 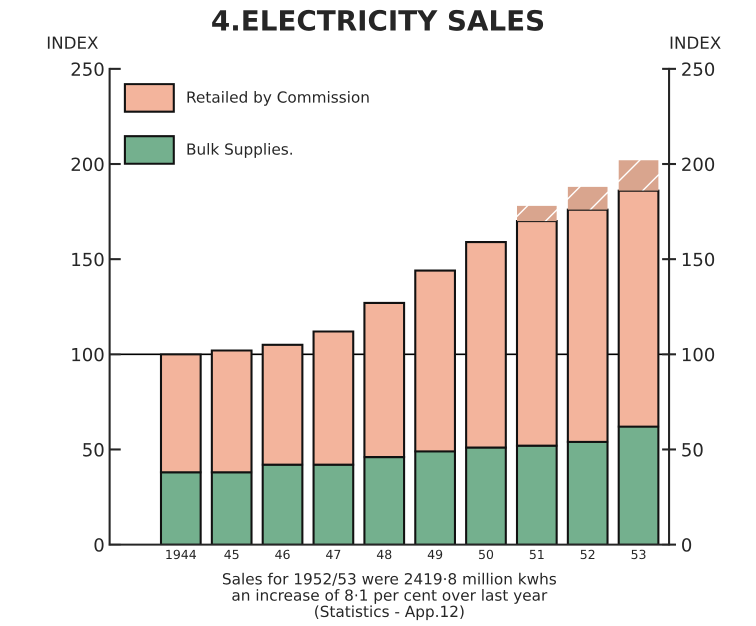 I want to click on text: (Statistics - App.12), so click(x=389, y=612).